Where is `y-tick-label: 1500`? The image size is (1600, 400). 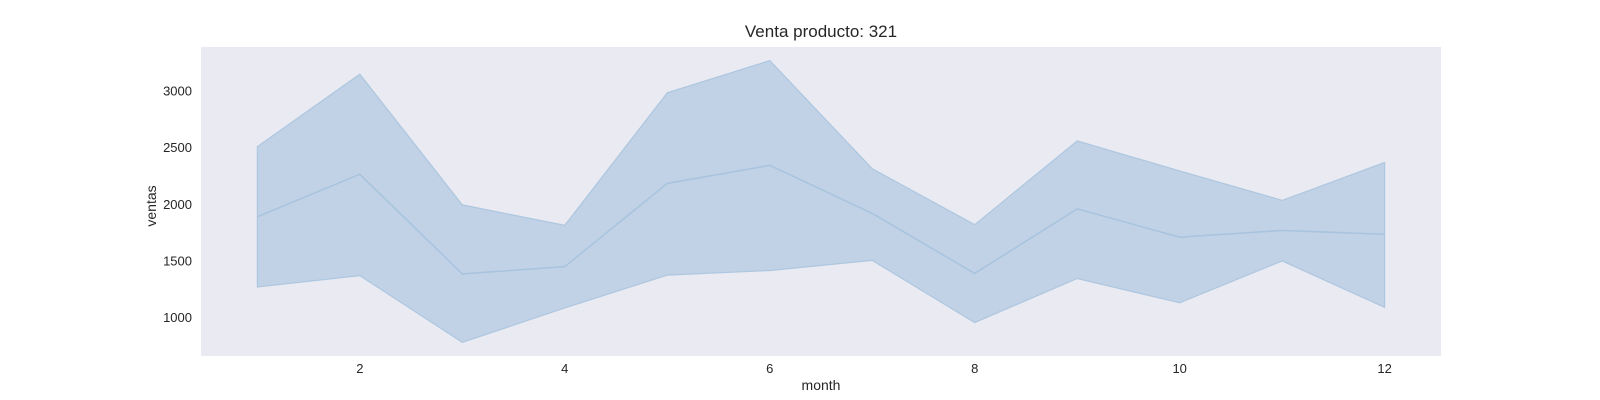 y-tick-label: 1500 is located at coordinates (177, 260).